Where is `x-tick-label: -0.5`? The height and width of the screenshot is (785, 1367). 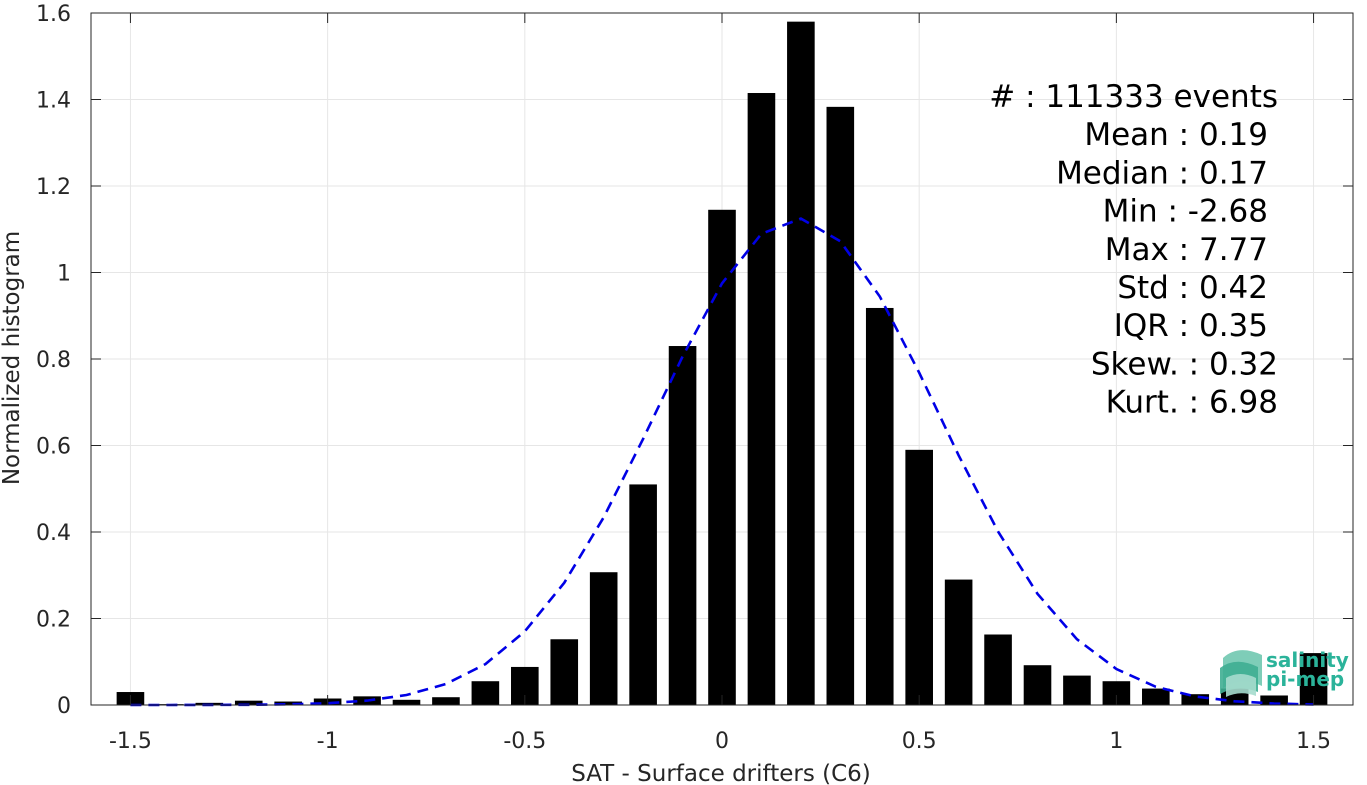 x-tick-label: -0.5 is located at coordinates (524, 741).